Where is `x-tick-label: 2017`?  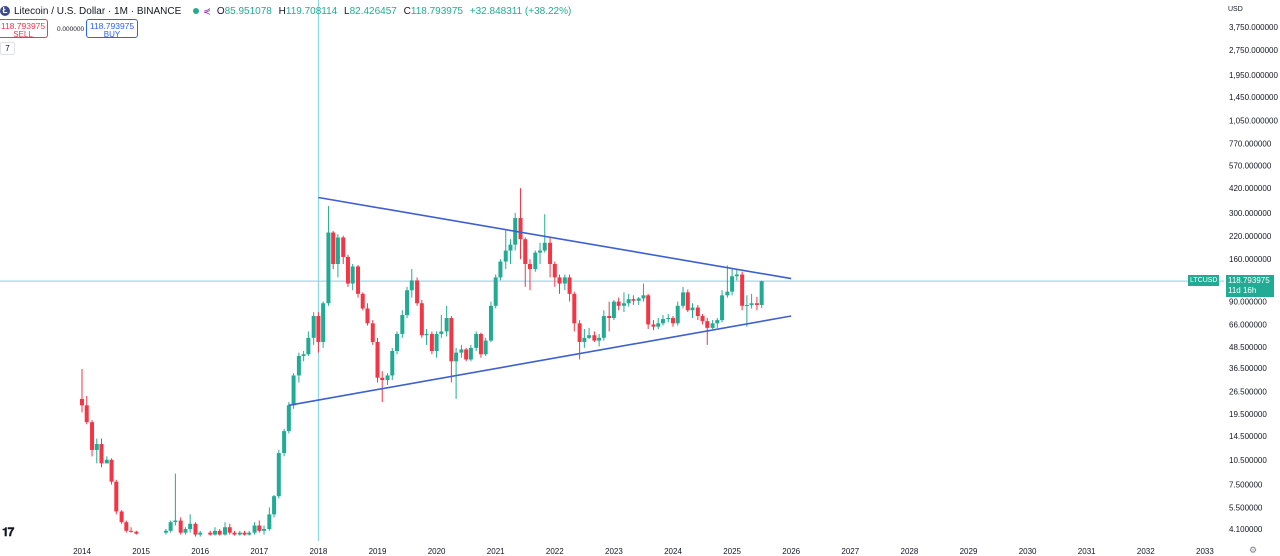
x-tick-label: 2017 is located at coordinates (259, 551).